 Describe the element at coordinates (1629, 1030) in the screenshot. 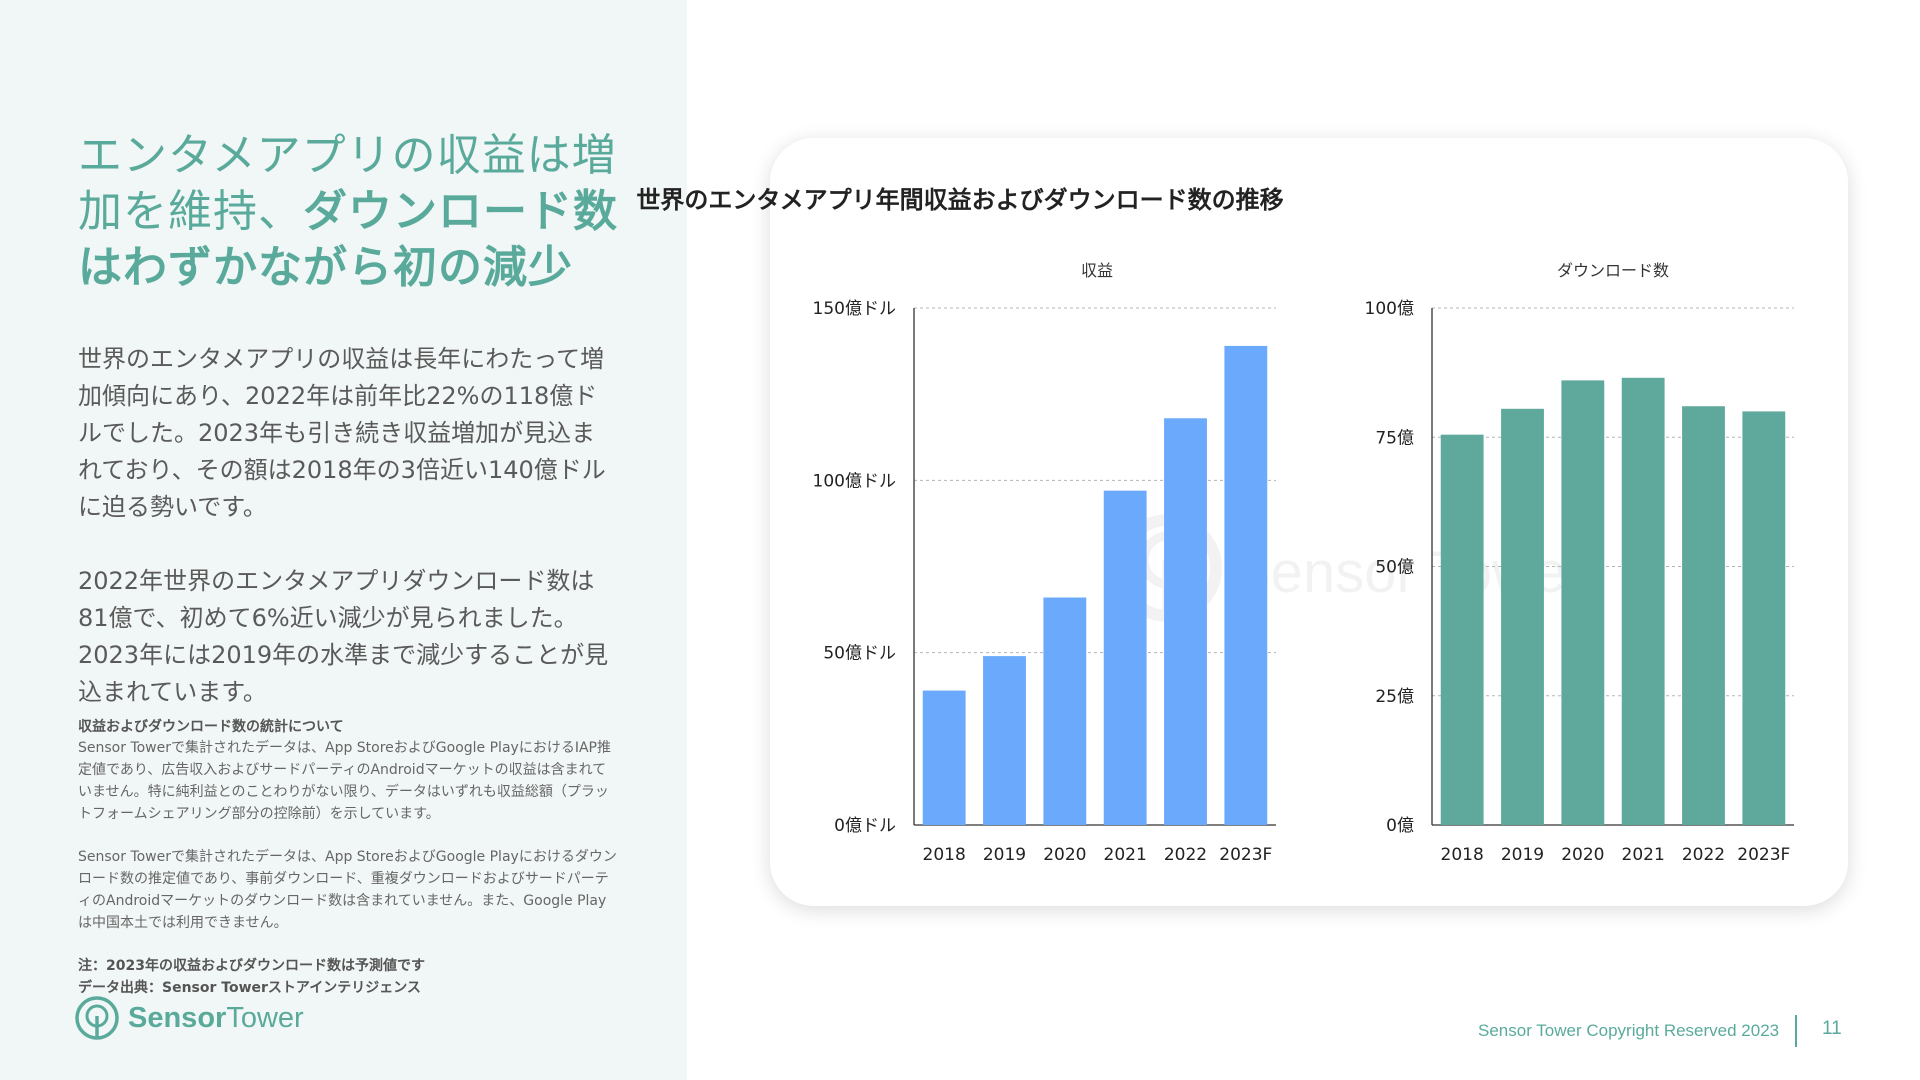

I see `footer-copyright: Sensor Tower Copyright Reserved 2023` at that location.